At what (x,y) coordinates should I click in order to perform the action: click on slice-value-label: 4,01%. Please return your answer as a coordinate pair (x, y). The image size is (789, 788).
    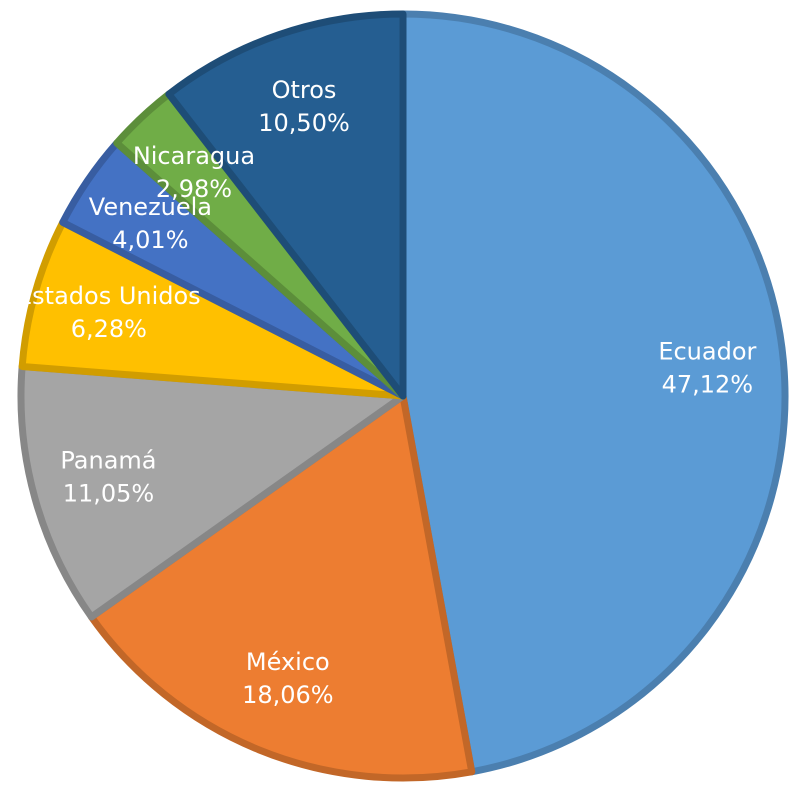
    Looking at the image, I should click on (150, 240).